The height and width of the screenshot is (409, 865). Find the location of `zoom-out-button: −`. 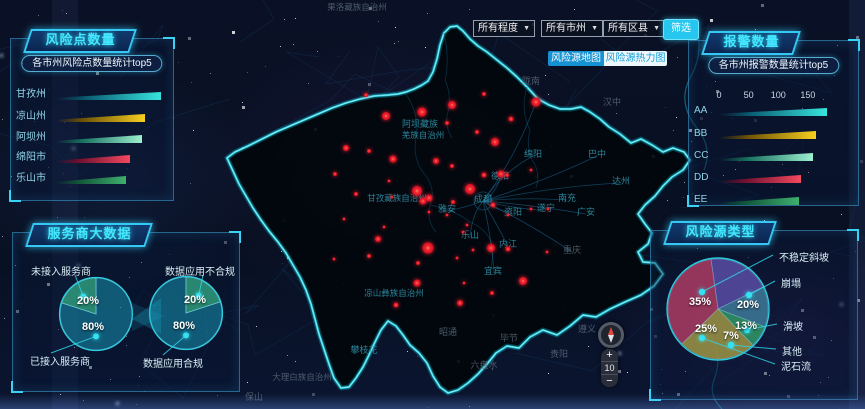

zoom-out-button: − is located at coordinates (609, 381).